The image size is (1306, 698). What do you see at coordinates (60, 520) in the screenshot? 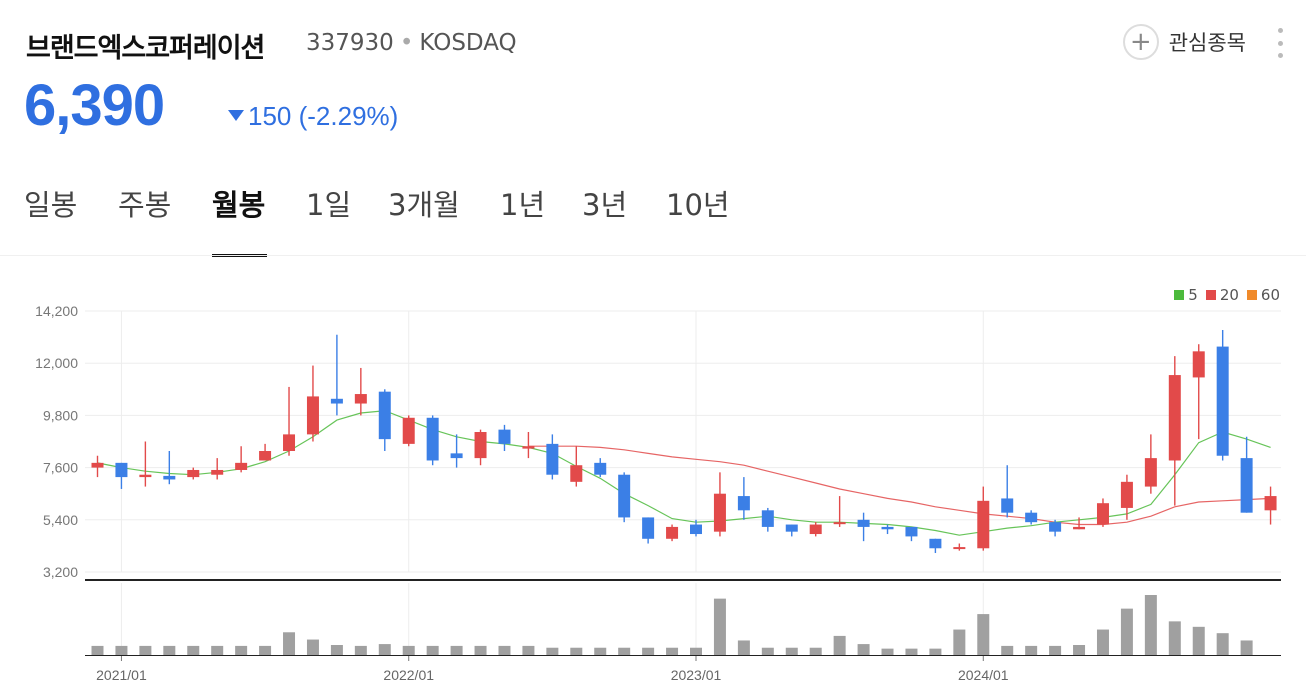
I see `y-tick-label: 5,400` at bounding box center [60, 520].